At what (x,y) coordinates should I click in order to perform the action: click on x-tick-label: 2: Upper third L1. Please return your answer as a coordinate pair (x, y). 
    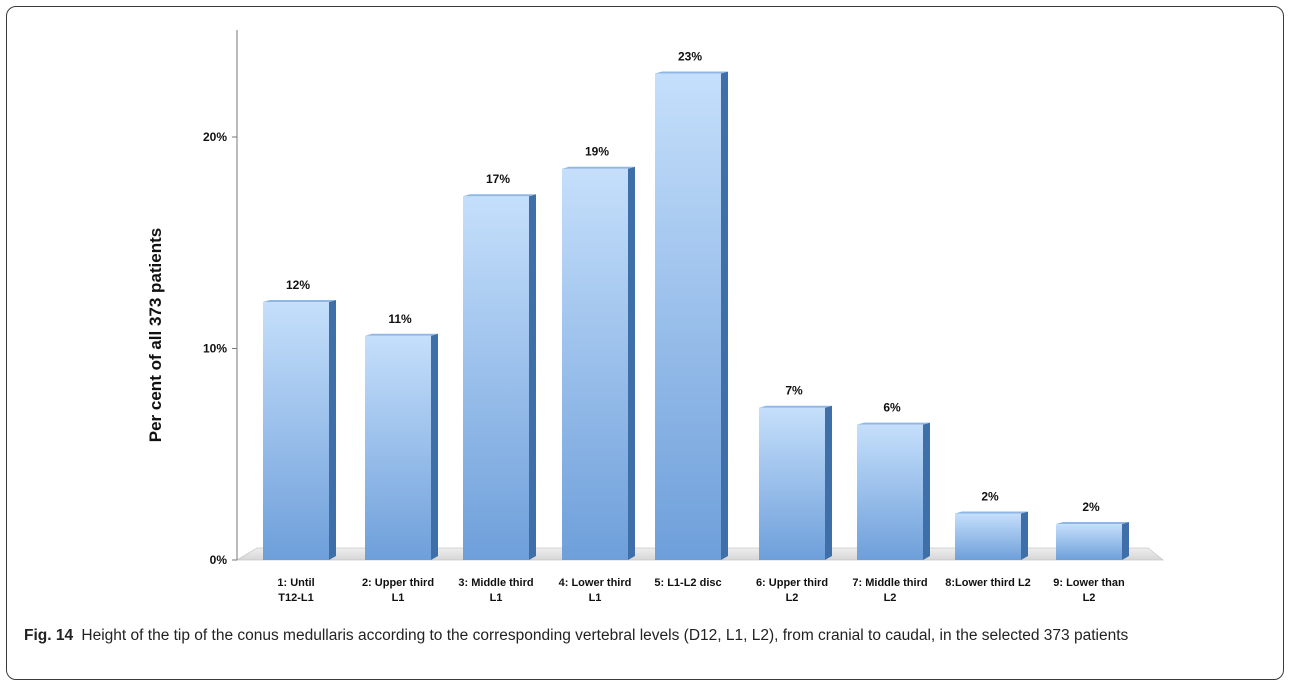
    Looking at the image, I should click on (398, 590).